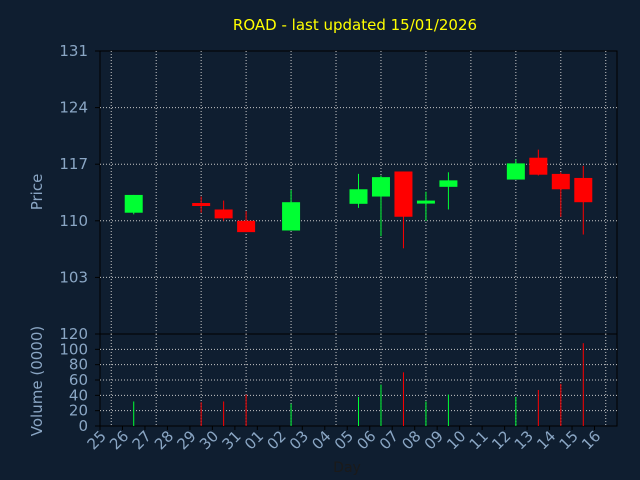 This screenshot has height=480, width=640. Describe the element at coordinates (73, 51) in the screenshot. I see `price-tick-label: 131` at that location.